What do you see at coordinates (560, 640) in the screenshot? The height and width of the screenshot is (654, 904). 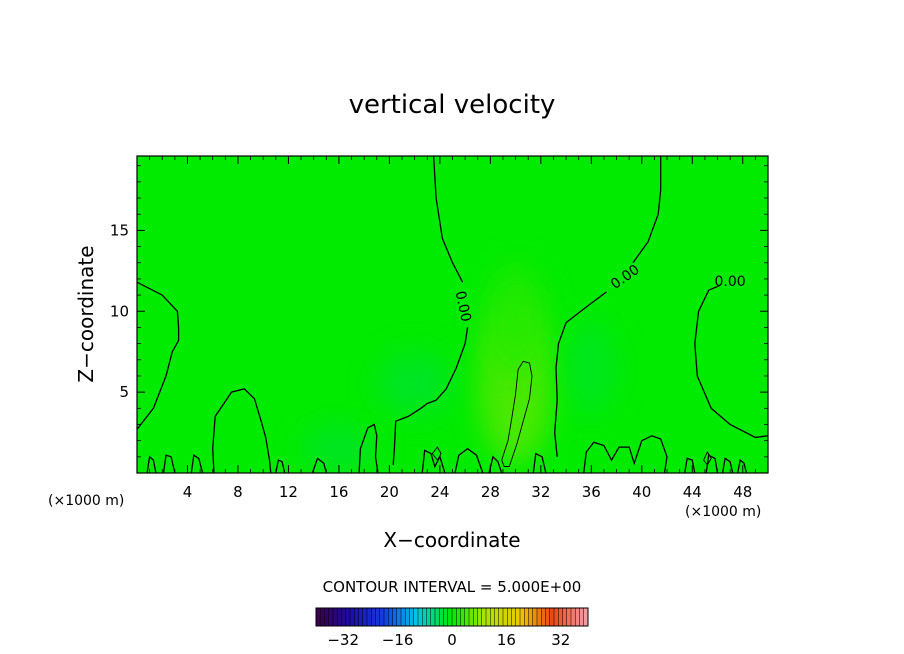 I see `colorbar-tick-label: 32` at bounding box center [560, 640].